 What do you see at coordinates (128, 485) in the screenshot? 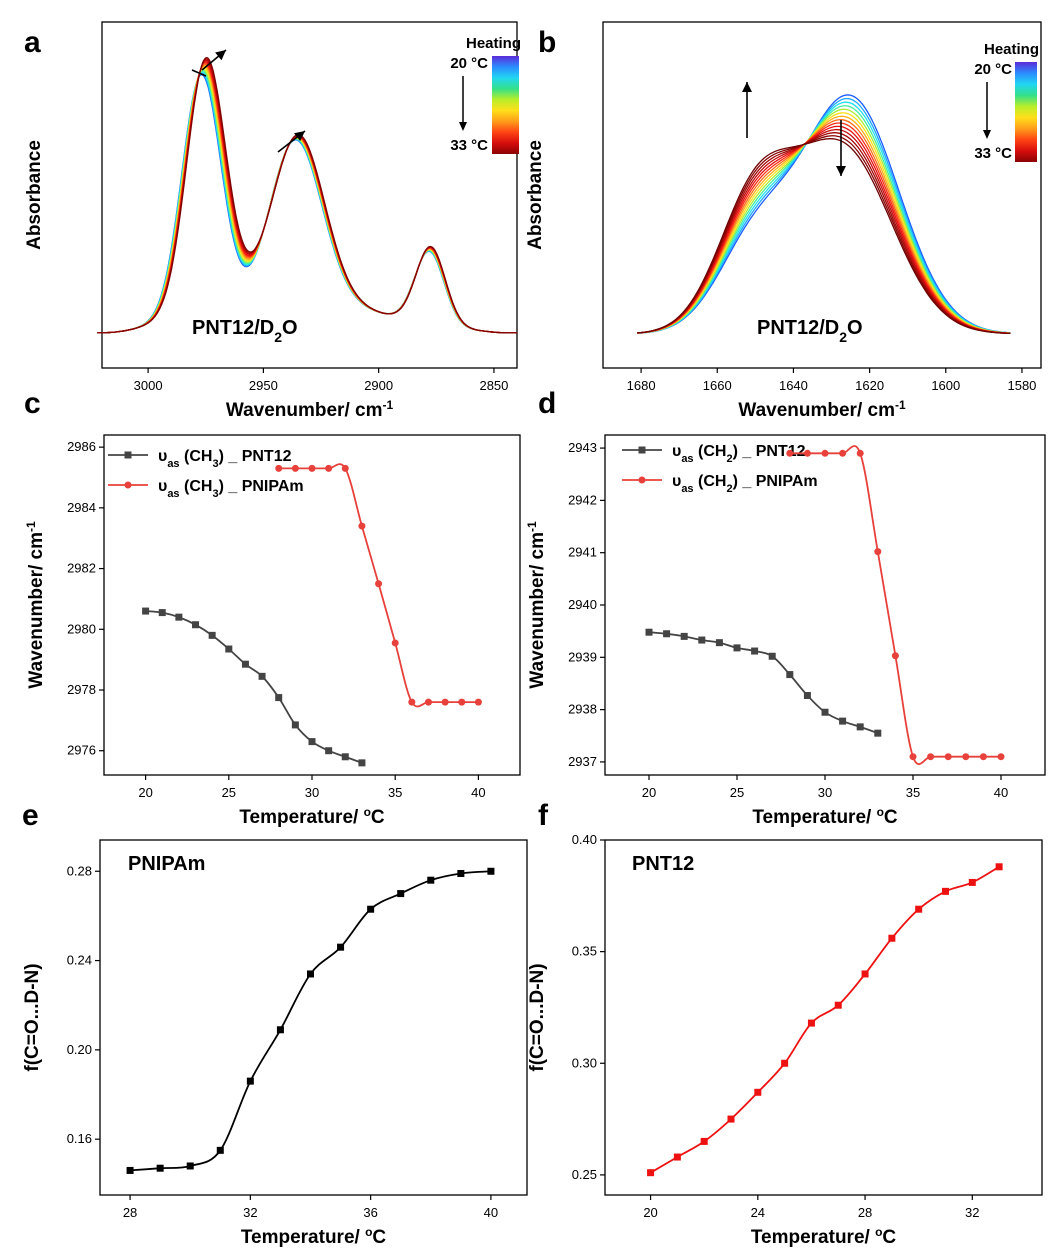
I see `chart-c-legend-marker` at bounding box center [128, 485].